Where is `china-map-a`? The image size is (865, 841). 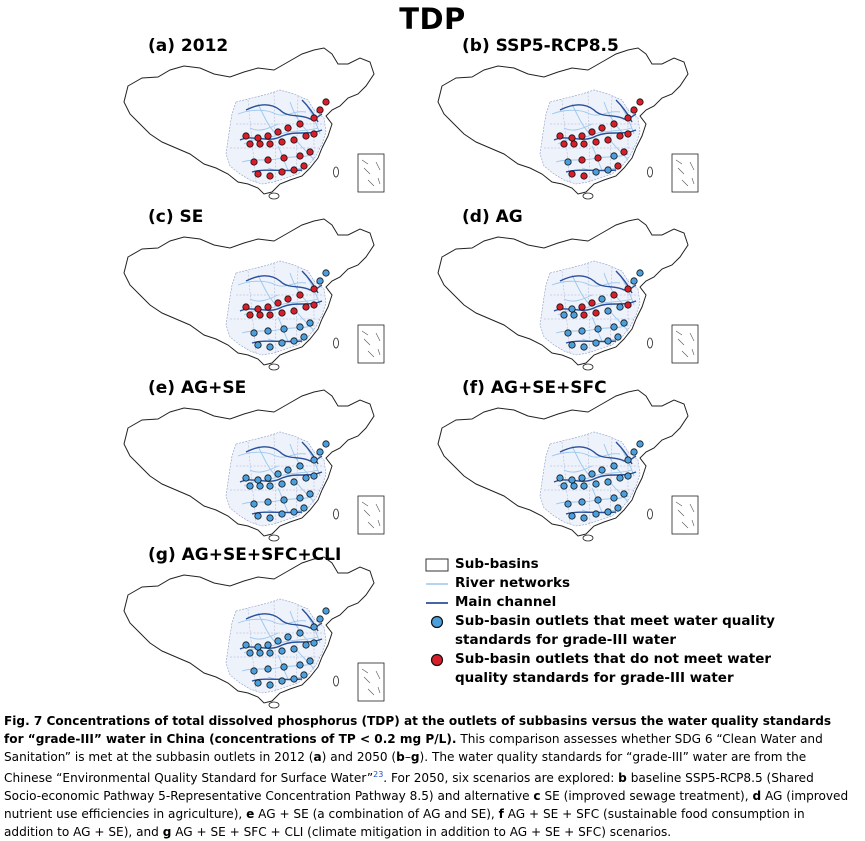 china-map-a is located at coordinates (254, 123).